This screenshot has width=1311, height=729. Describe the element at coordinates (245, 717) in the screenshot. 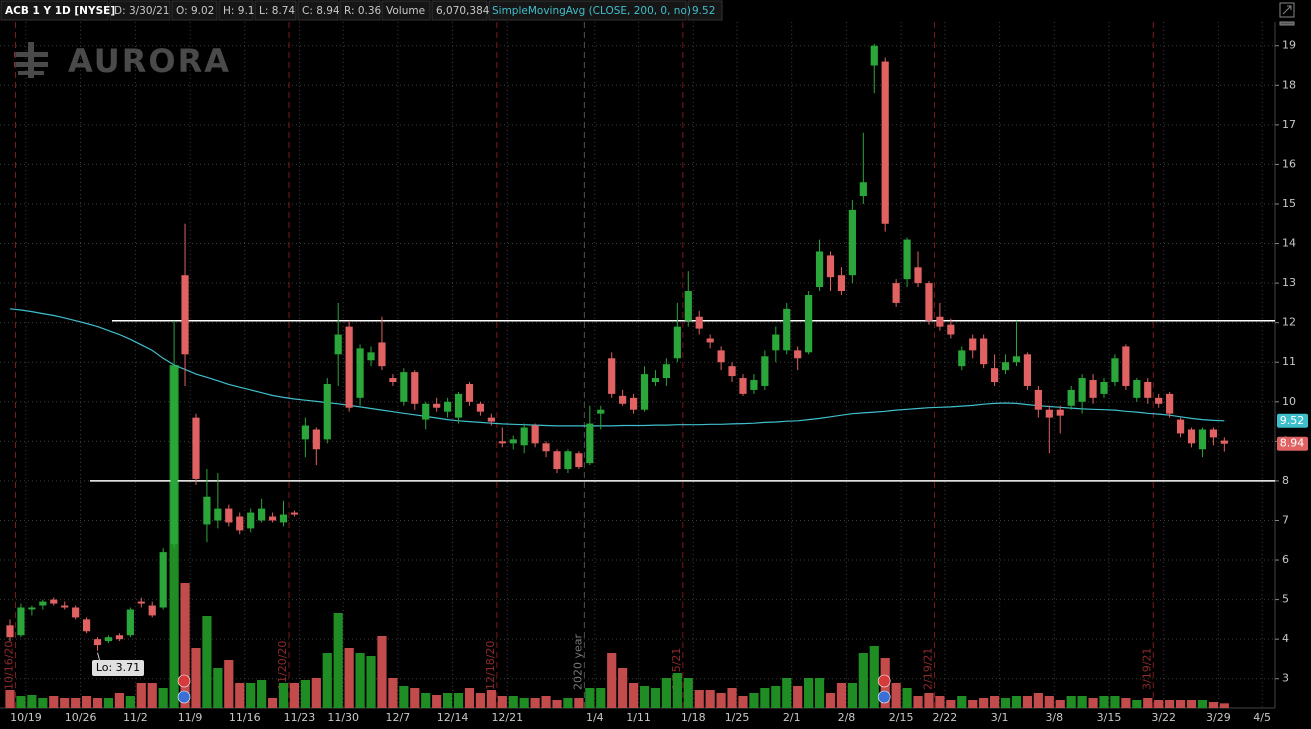

I see `x-tick-label: 11/16` at that location.